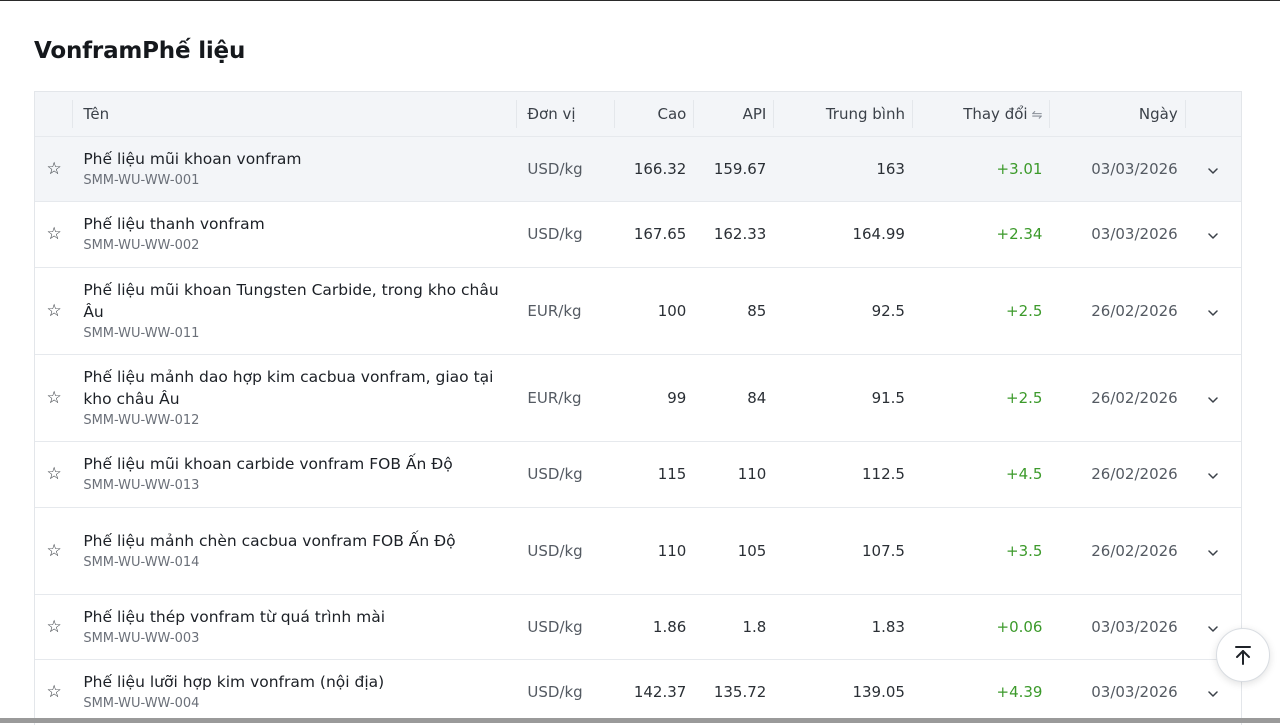 The height and width of the screenshot is (725, 1280). I want to click on change-cell: +2.34, so click(1019, 234).